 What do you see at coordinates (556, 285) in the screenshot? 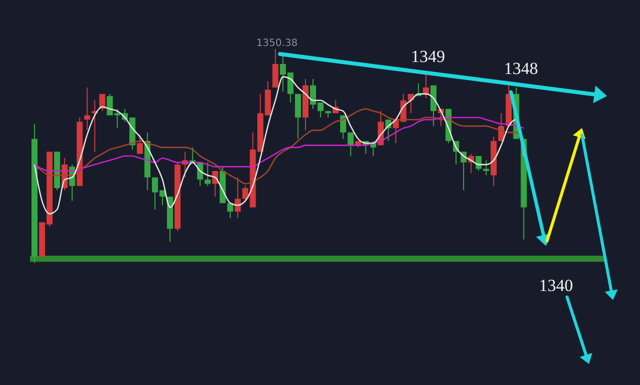
I see `text: 1340` at bounding box center [556, 285].